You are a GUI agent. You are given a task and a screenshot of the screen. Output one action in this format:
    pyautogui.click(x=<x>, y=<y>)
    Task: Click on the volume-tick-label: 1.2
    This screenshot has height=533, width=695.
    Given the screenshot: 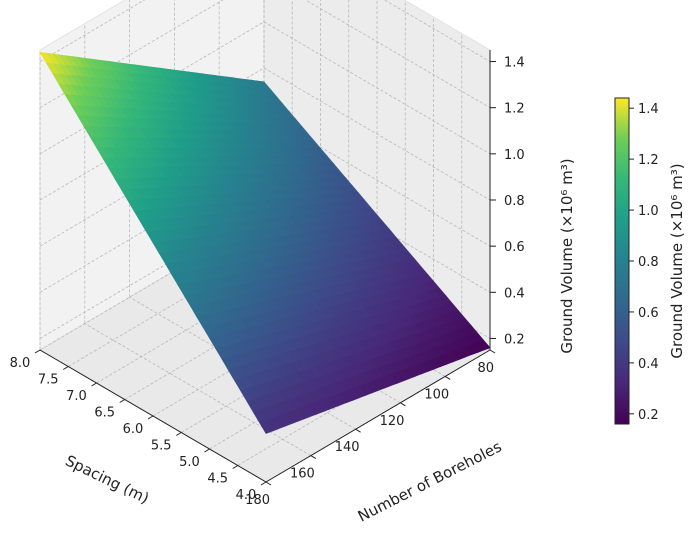 What is the action you would take?
    pyautogui.click(x=514, y=109)
    